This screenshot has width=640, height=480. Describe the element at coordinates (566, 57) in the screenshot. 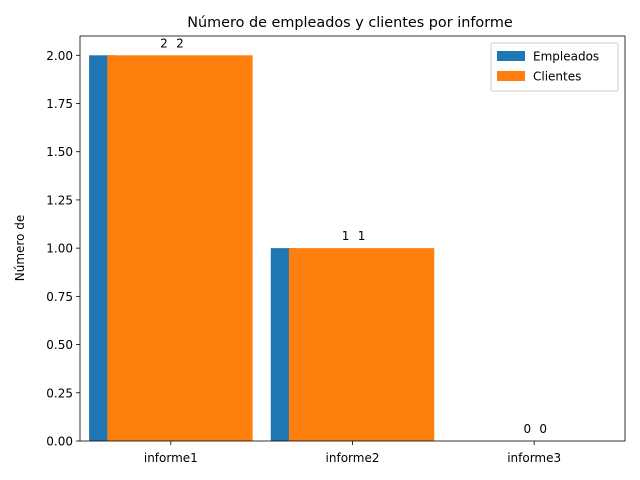

I see `legend-label-empleados: Empleados` at that location.